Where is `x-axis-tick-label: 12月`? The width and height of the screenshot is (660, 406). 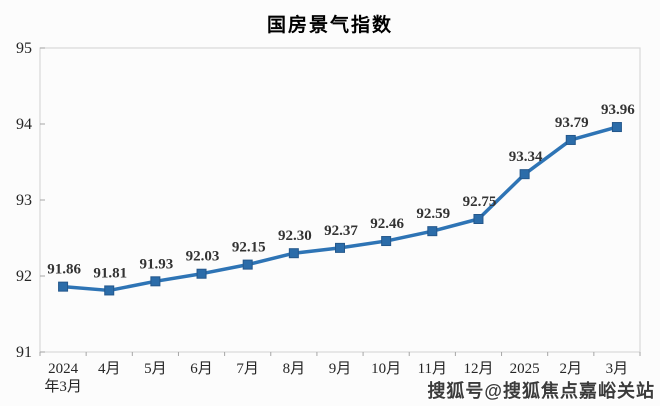
x-axis-tick-label: 12月 is located at coordinates (478, 369).